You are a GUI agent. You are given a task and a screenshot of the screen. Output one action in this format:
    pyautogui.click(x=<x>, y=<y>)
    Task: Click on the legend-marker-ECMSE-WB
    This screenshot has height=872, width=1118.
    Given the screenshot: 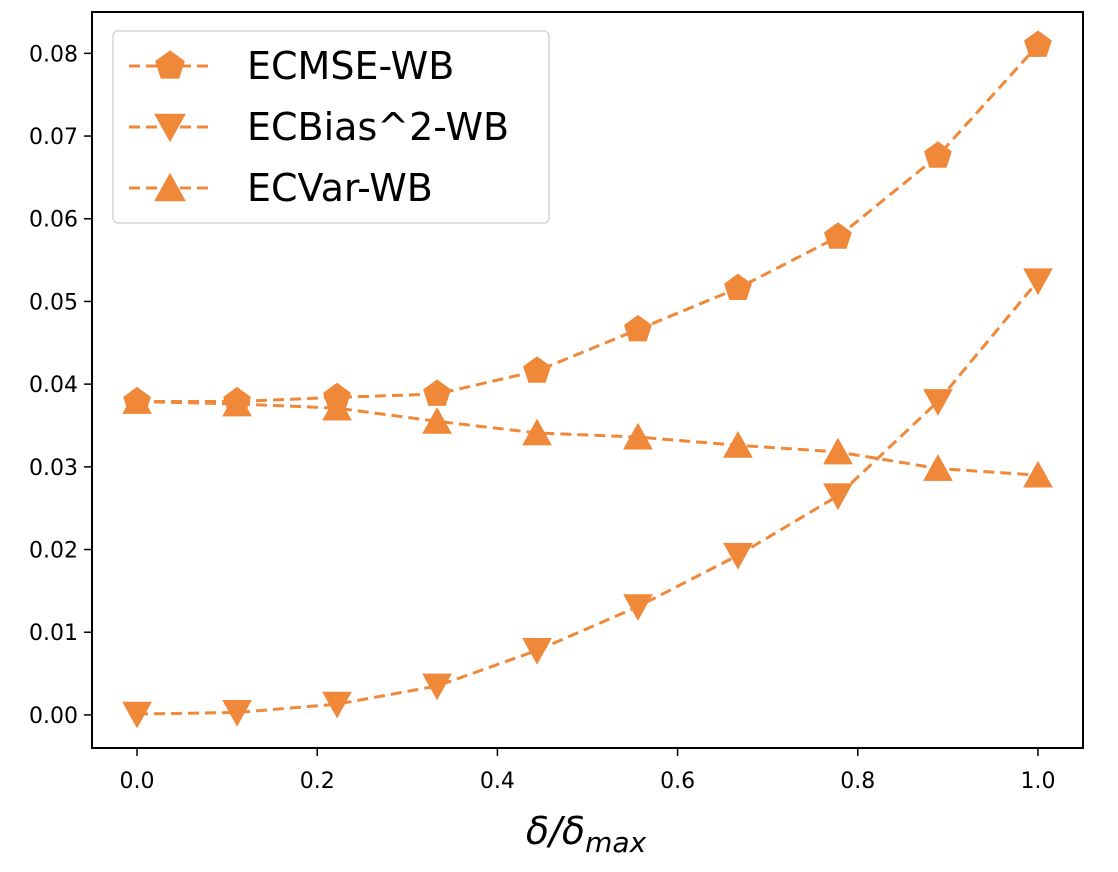 What is the action you would take?
    pyautogui.click(x=170, y=64)
    